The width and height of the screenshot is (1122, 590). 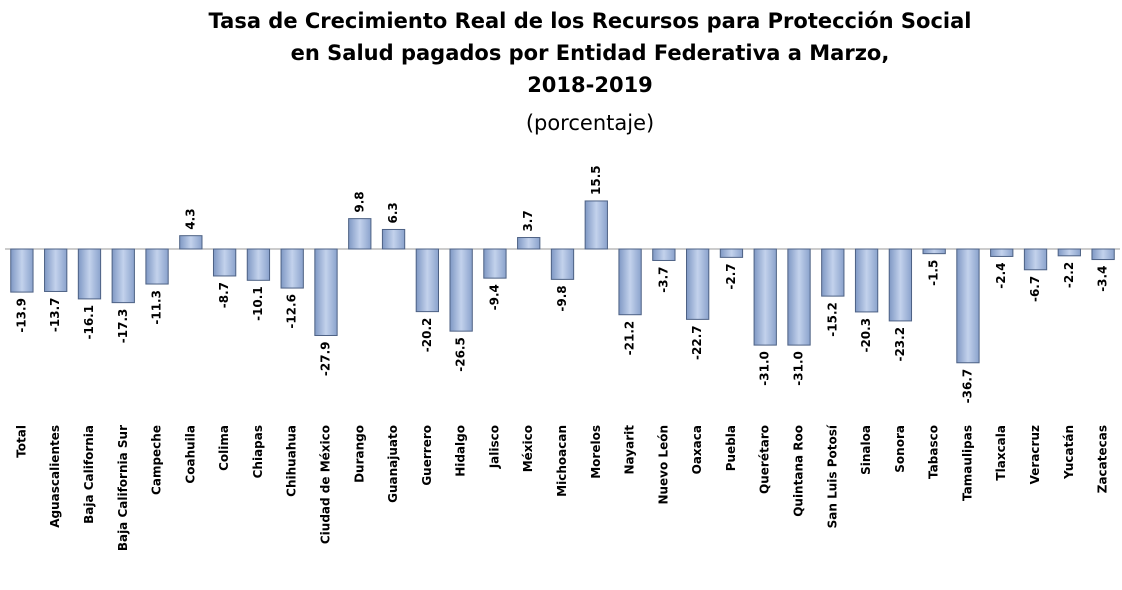 I want to click on value-label: -17.3, so click(x=123, y=326).